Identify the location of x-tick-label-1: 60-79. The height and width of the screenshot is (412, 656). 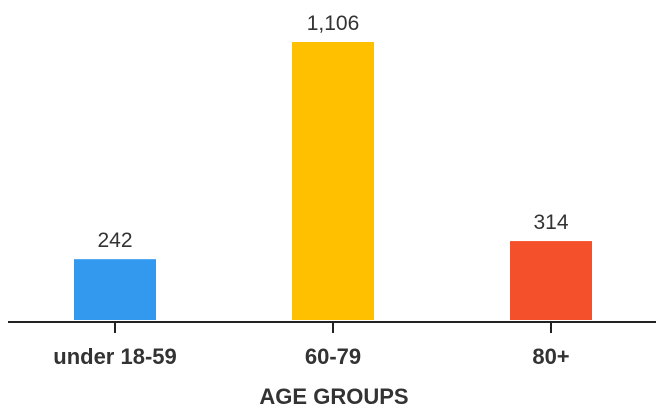
(333, 356).